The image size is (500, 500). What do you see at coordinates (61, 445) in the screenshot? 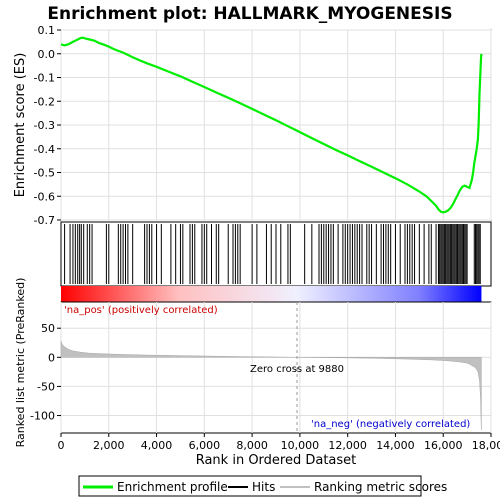
I see `x-tick-label: 0` at bounding box center [61, 445].